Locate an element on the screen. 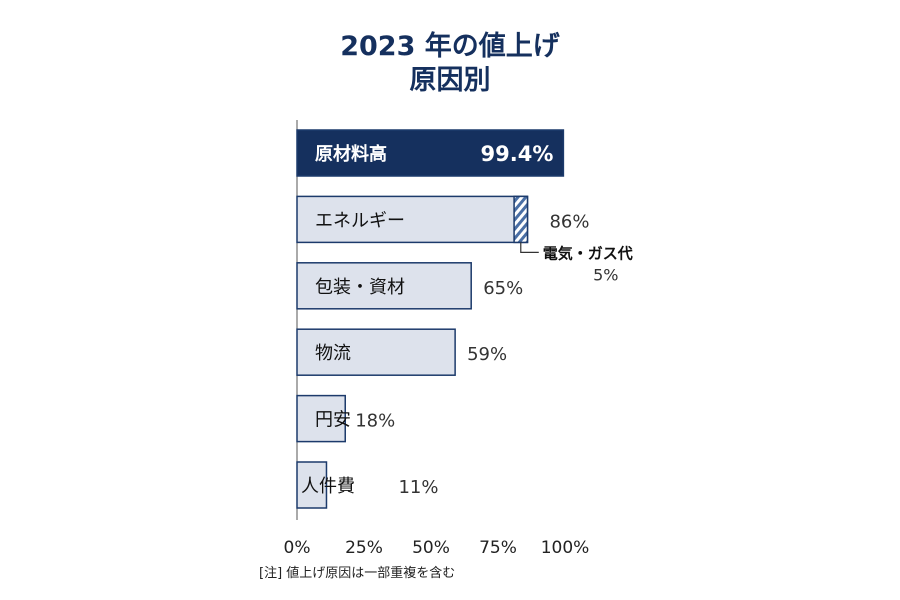 The height and width of the screenshot is (600, 900). value-label: 18% is located at coordinates (375, 421).